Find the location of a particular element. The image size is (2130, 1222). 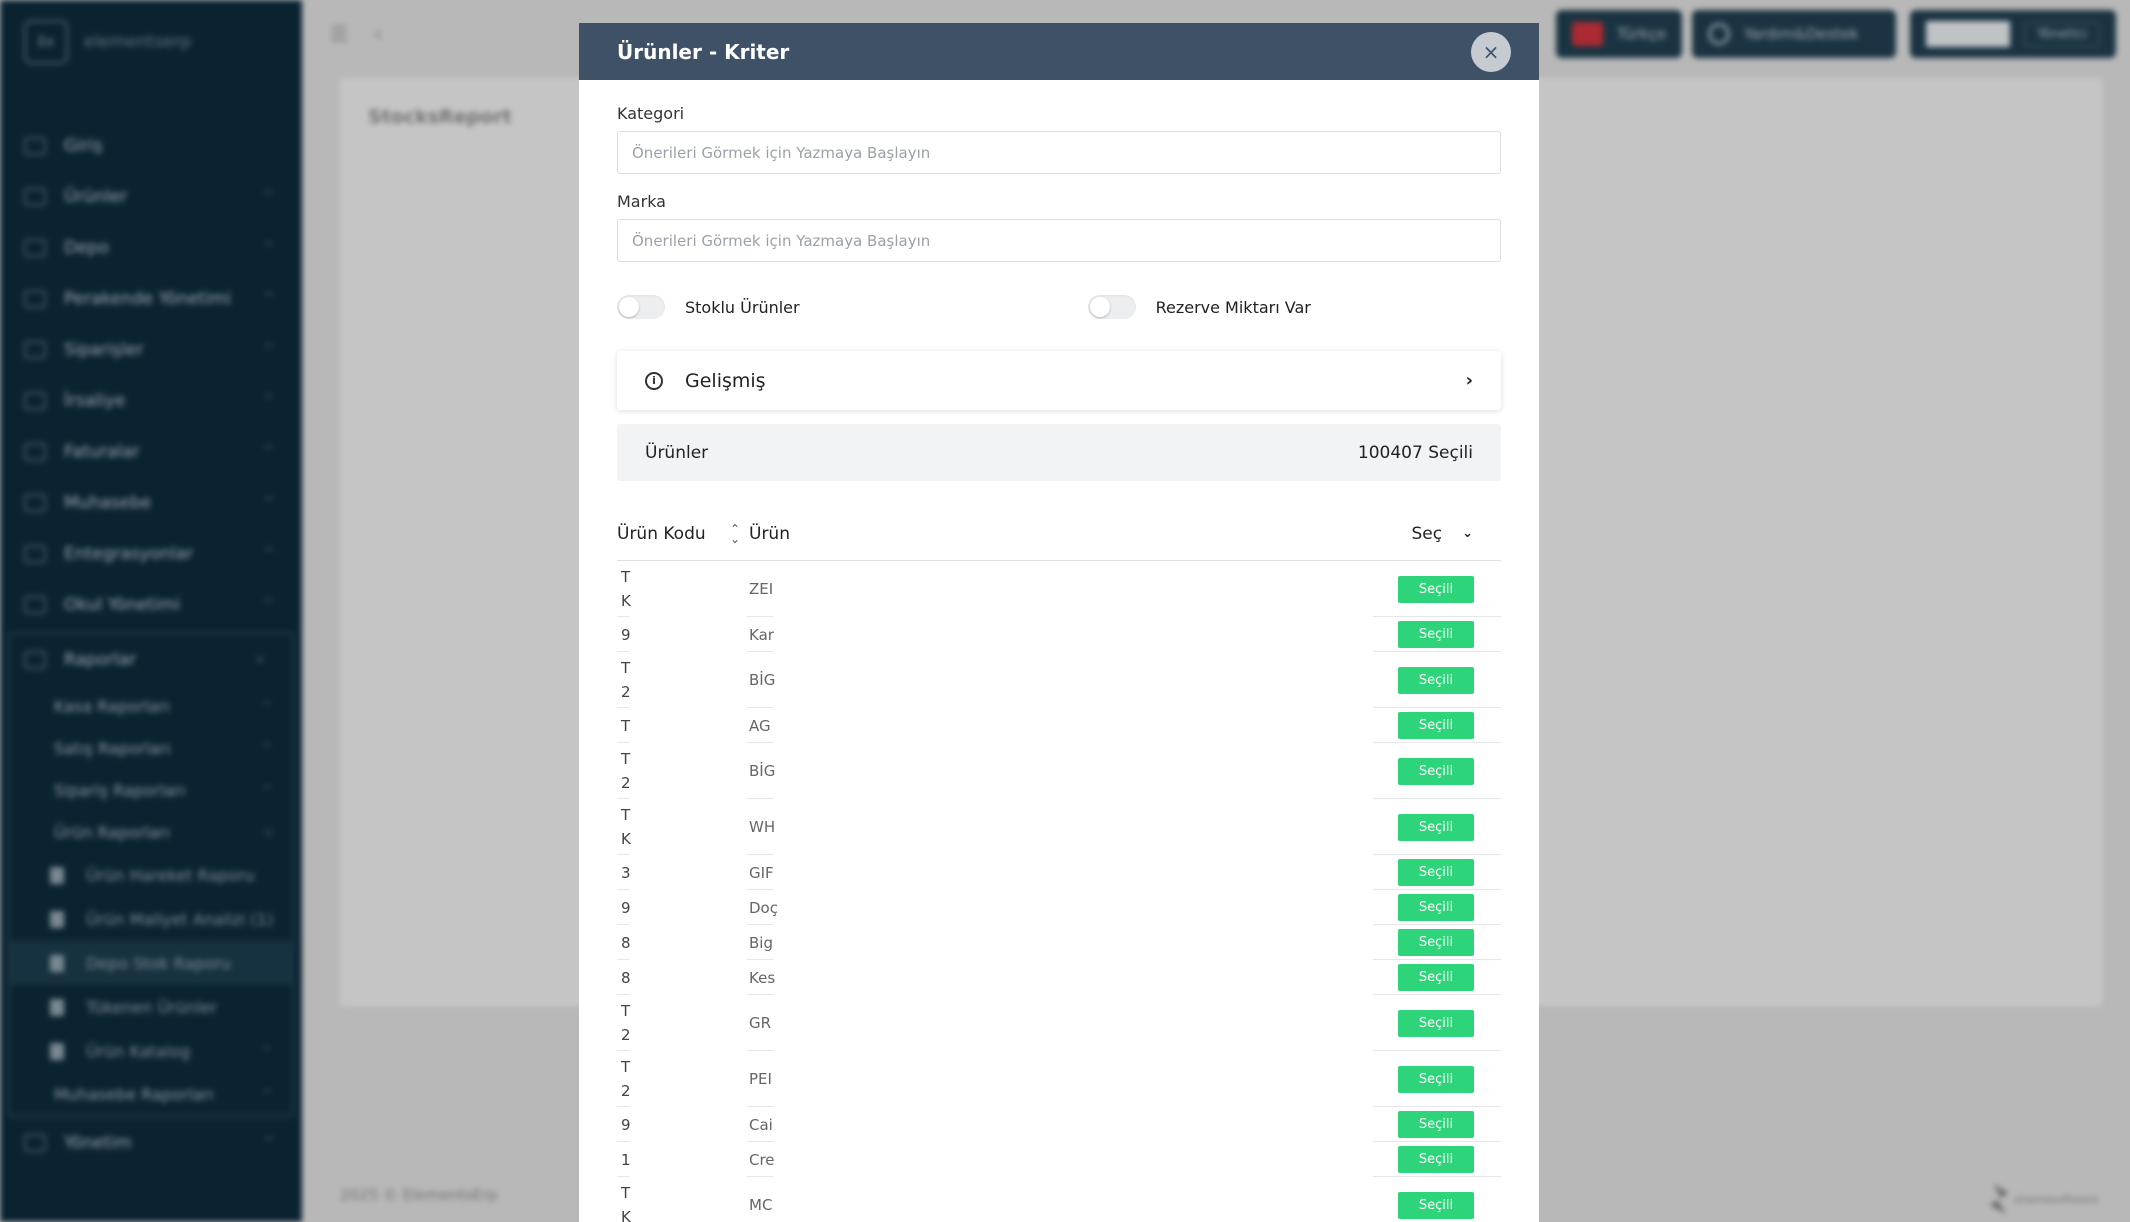

sidebar-leaf-depo-stok: Depo Stok Raporu is located at coordinates (151, 963).